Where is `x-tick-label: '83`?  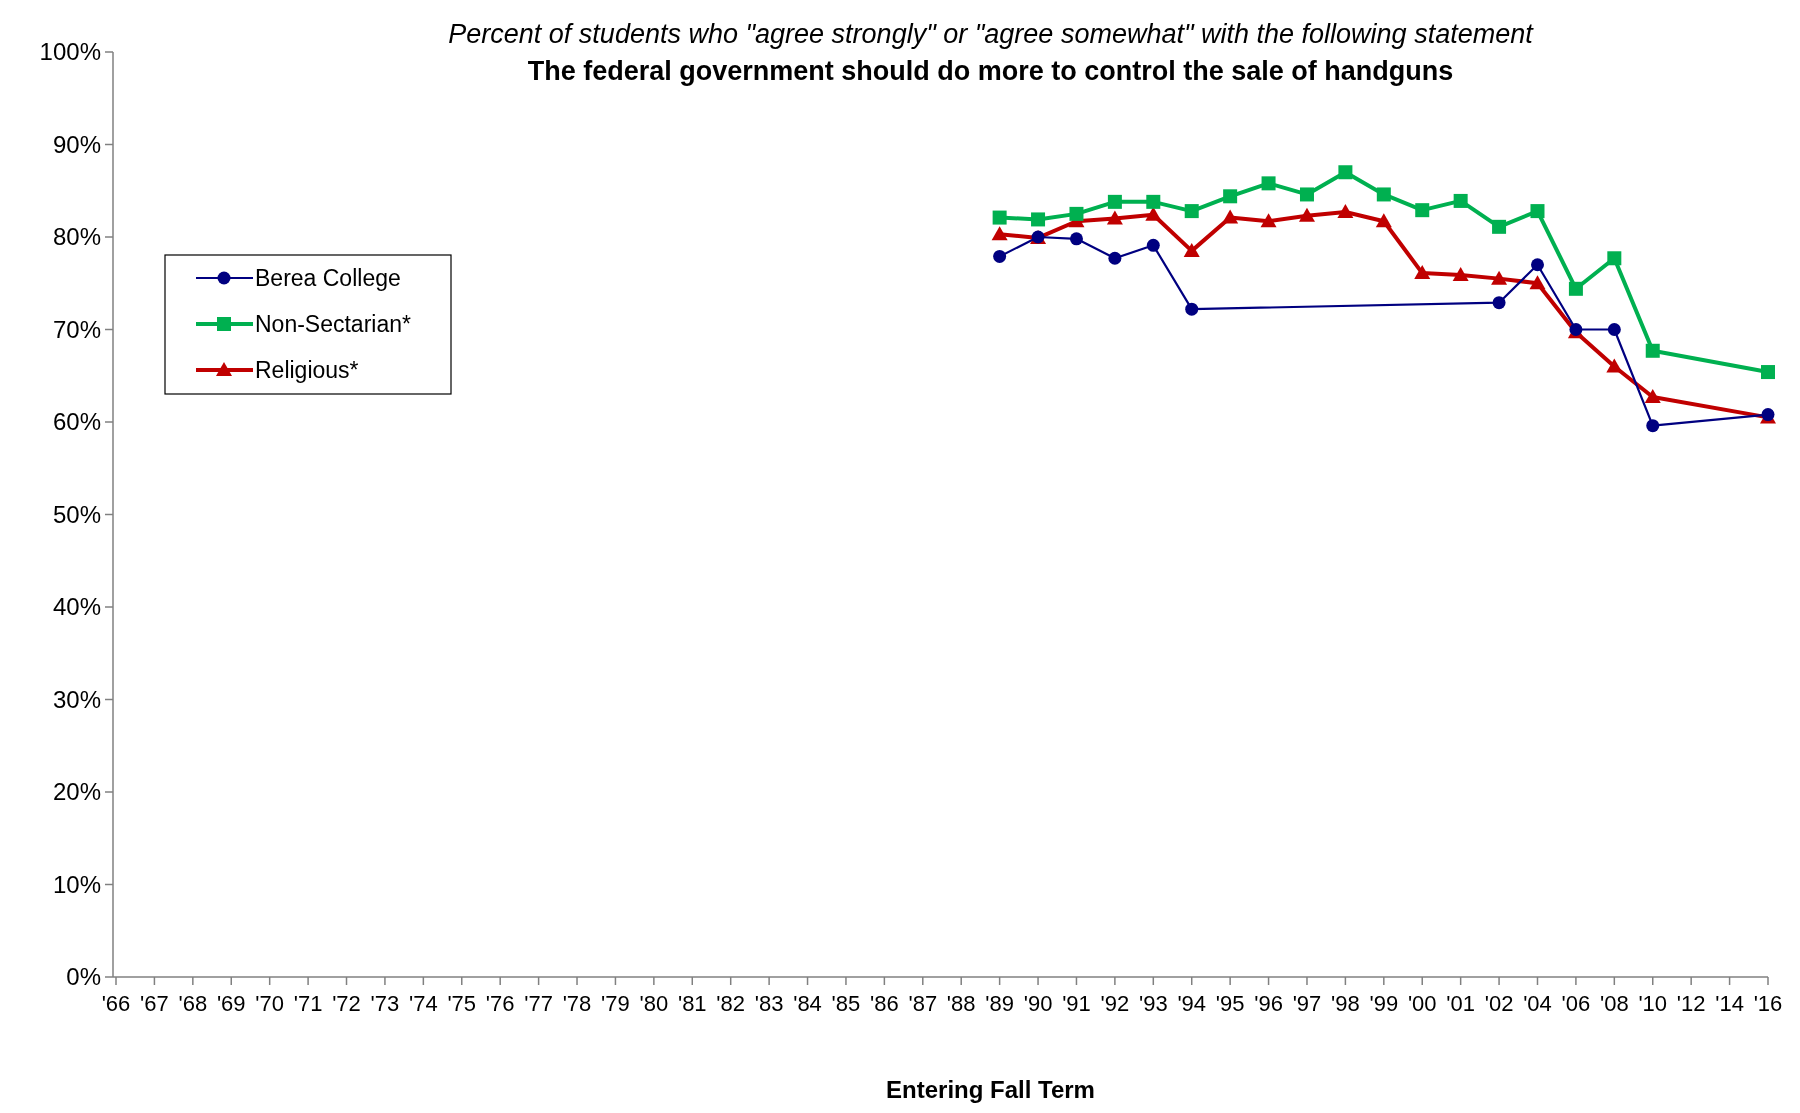 x-tick-label: '83 is located at coordinates (769, 1003).